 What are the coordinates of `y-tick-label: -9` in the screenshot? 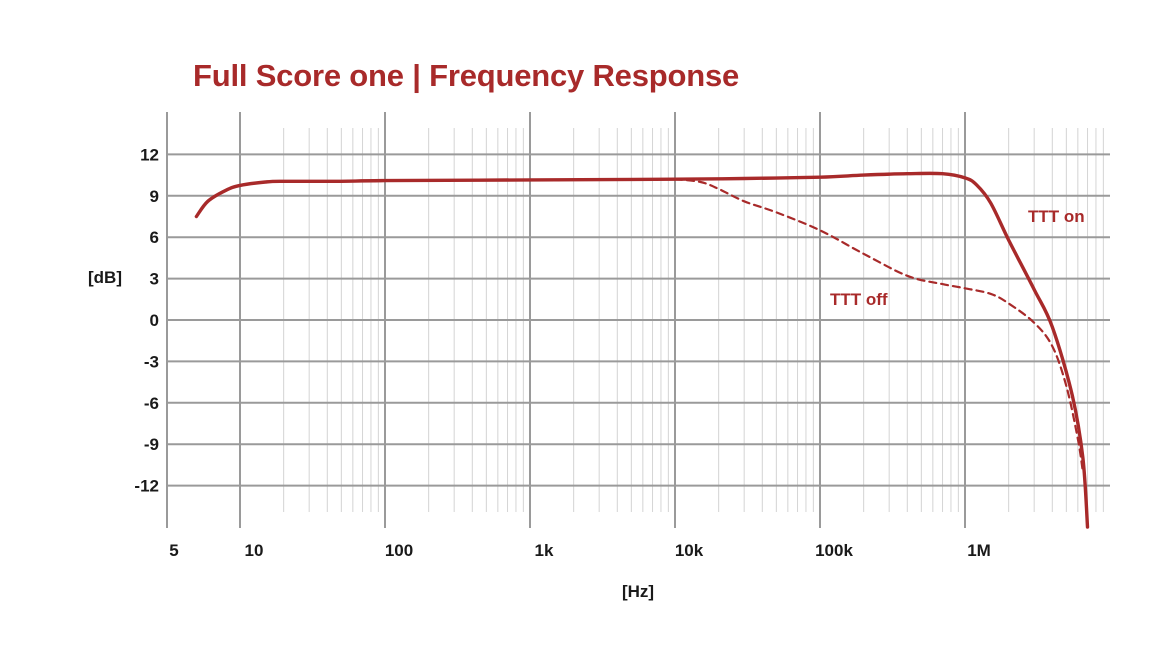 It's located at (151, 444).